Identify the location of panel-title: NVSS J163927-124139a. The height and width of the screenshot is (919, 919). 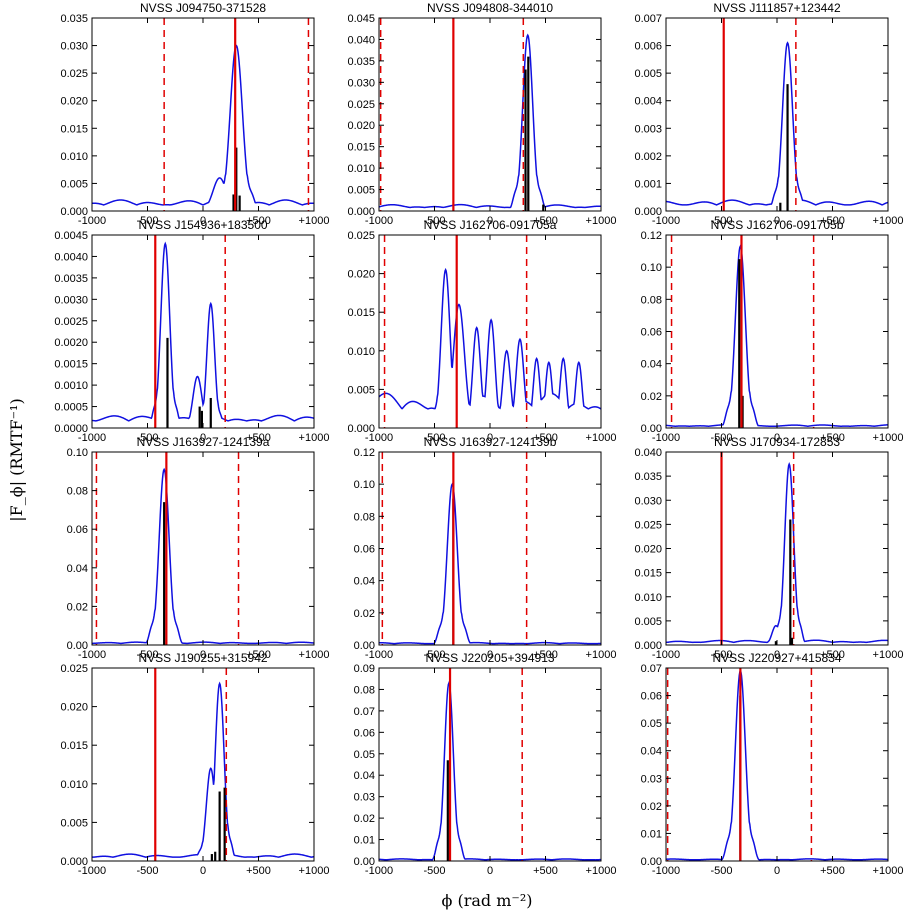
(203, 442).